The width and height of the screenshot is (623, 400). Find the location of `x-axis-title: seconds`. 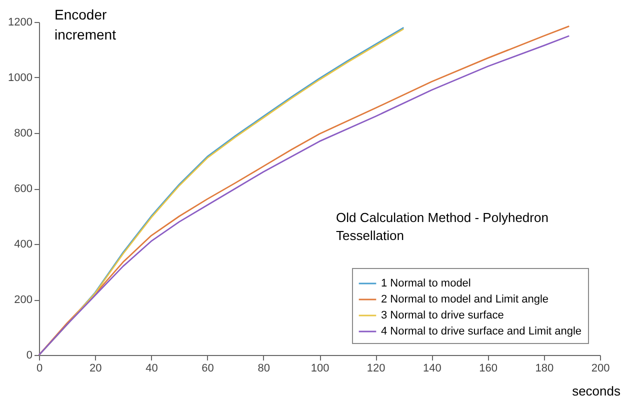

x-axis-title: seconds is located at coordinates (596, 391).